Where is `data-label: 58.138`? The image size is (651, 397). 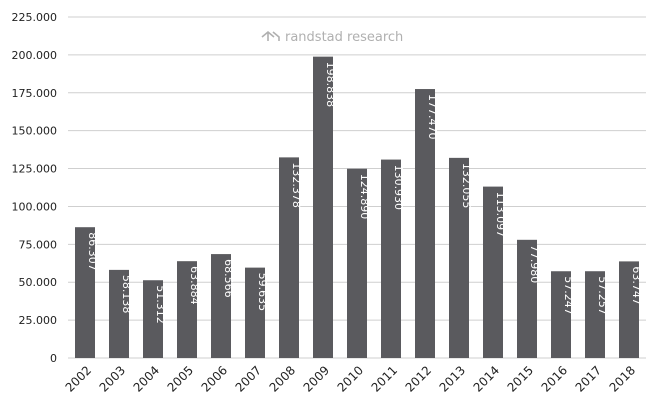
data-label: 58.138 is located at coordinates (126, 294).